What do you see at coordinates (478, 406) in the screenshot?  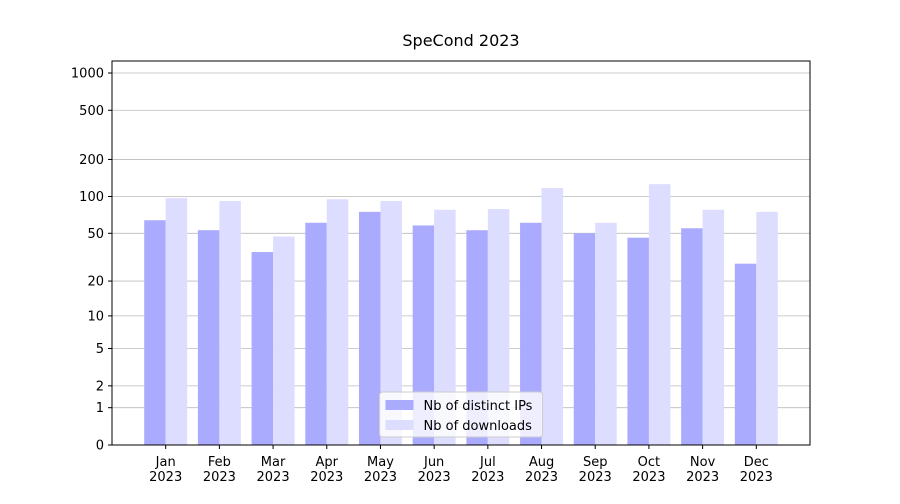 I see `legend-label: Nb of distinct IPs` at bounding box center [478, 406].